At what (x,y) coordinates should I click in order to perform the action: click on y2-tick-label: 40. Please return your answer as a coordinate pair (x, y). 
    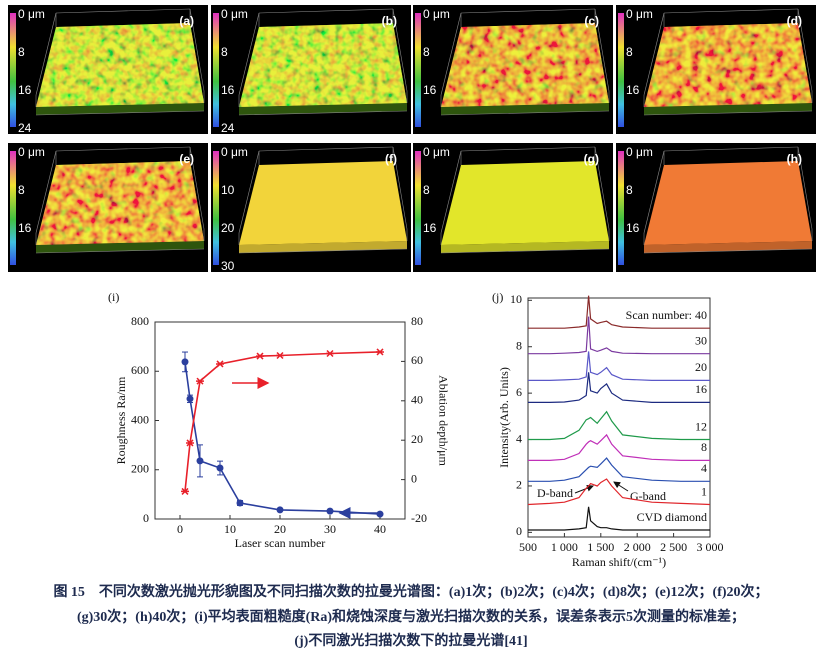
    Looking at the image, I should click on (417, 400).